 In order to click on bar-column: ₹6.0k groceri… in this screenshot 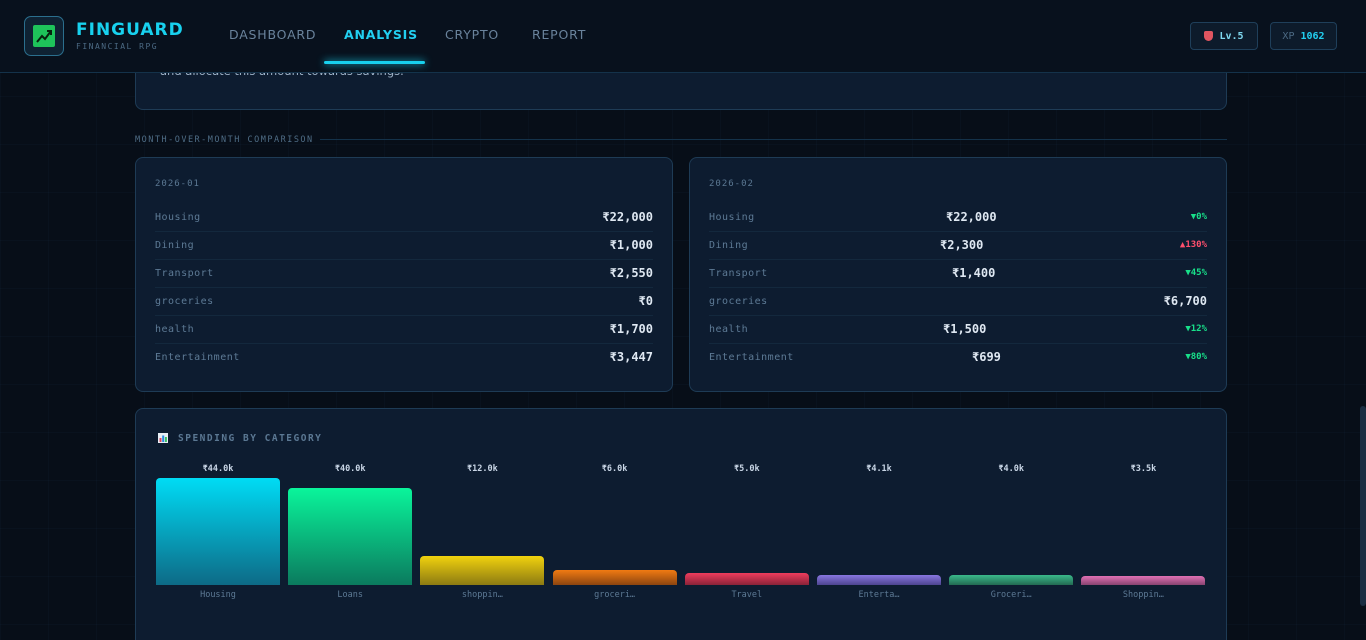, I will do `click(614, 534)`.